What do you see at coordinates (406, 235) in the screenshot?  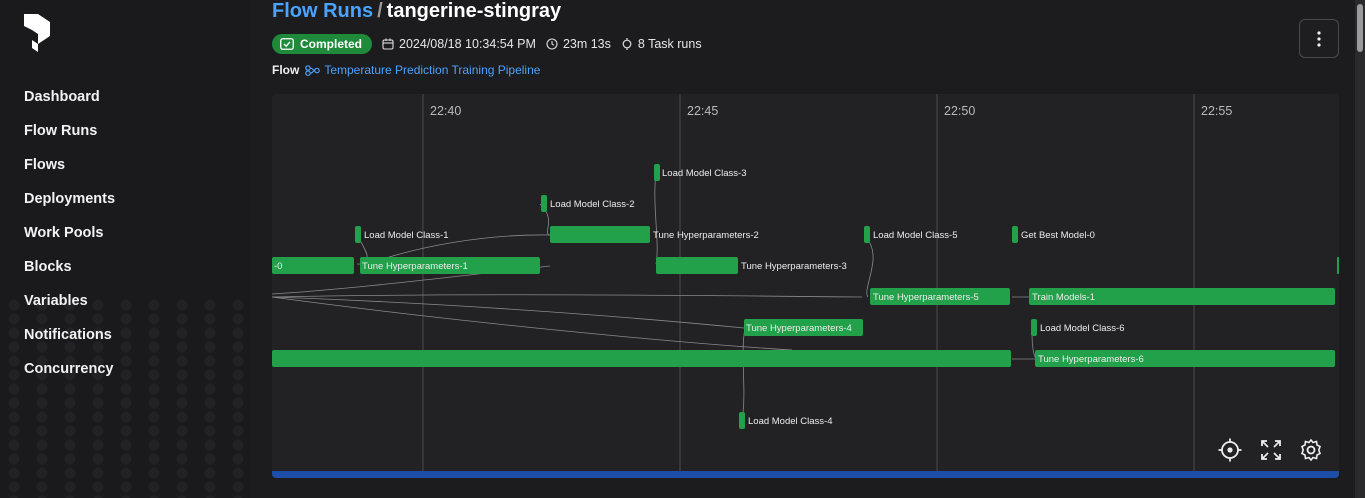 I see `task-node-label: Load Model Class-1` at bounding box center [406, 235].